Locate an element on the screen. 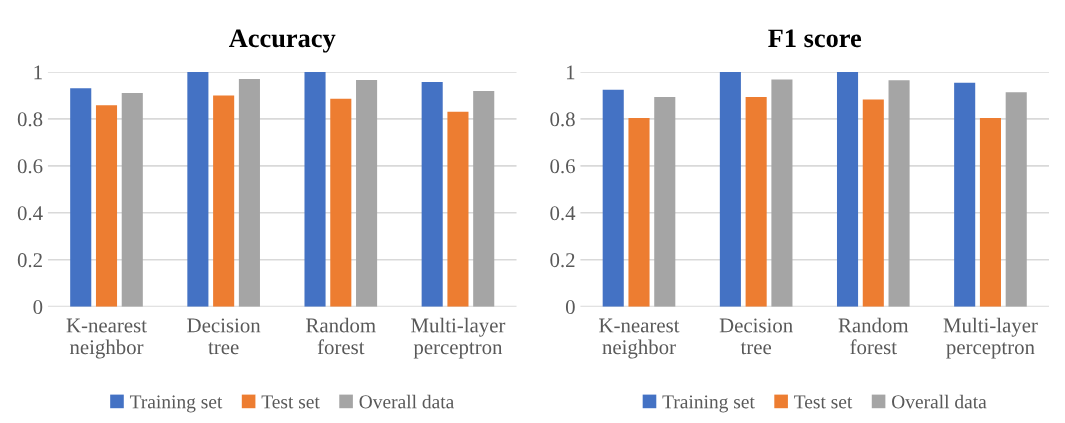 The height and width of the screenshot is (423, 1065). chart-title: Accuracy is located at coordinates (282, 41).